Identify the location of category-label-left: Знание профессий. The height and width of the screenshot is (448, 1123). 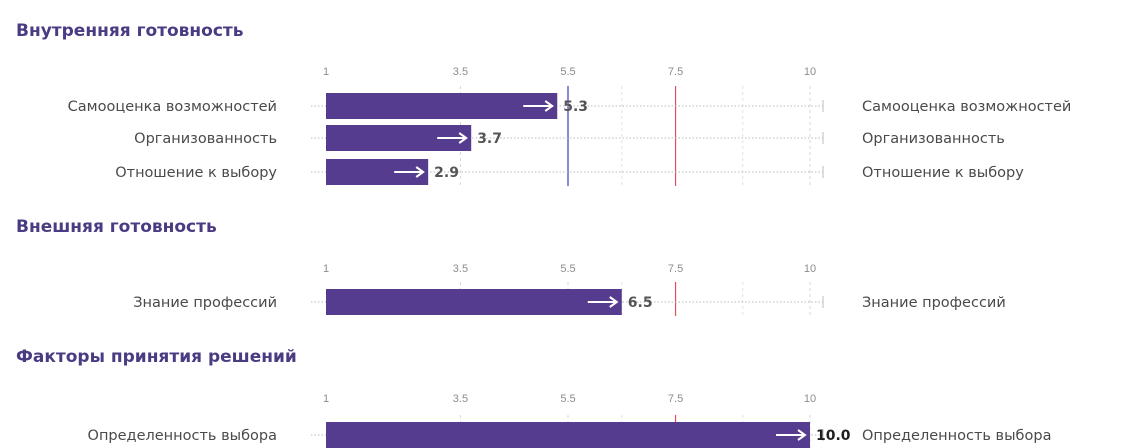
(205, 303).